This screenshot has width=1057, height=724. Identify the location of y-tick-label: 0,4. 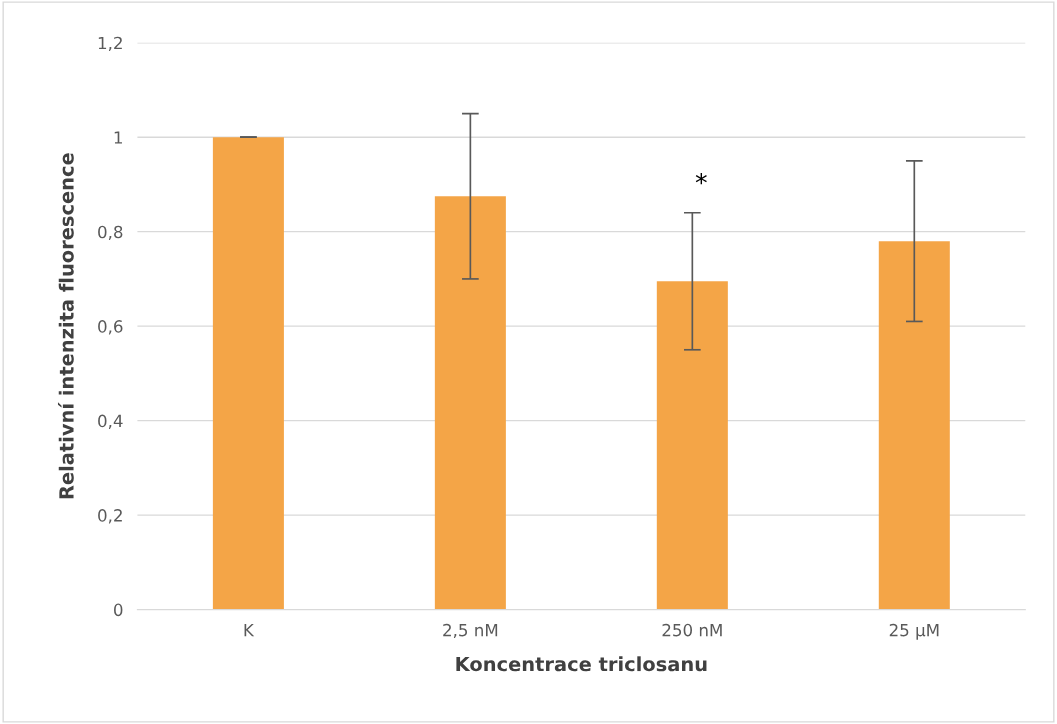
(110, 421).